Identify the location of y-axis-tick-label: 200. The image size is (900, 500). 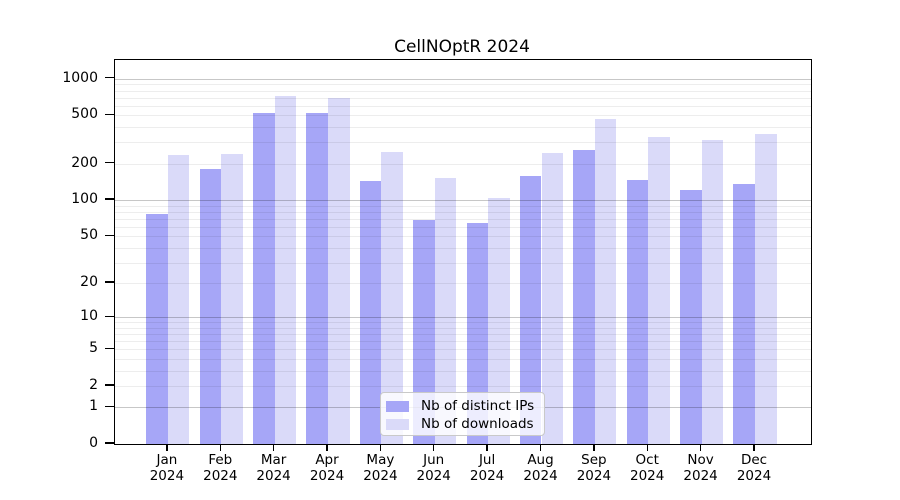
(84, 162).